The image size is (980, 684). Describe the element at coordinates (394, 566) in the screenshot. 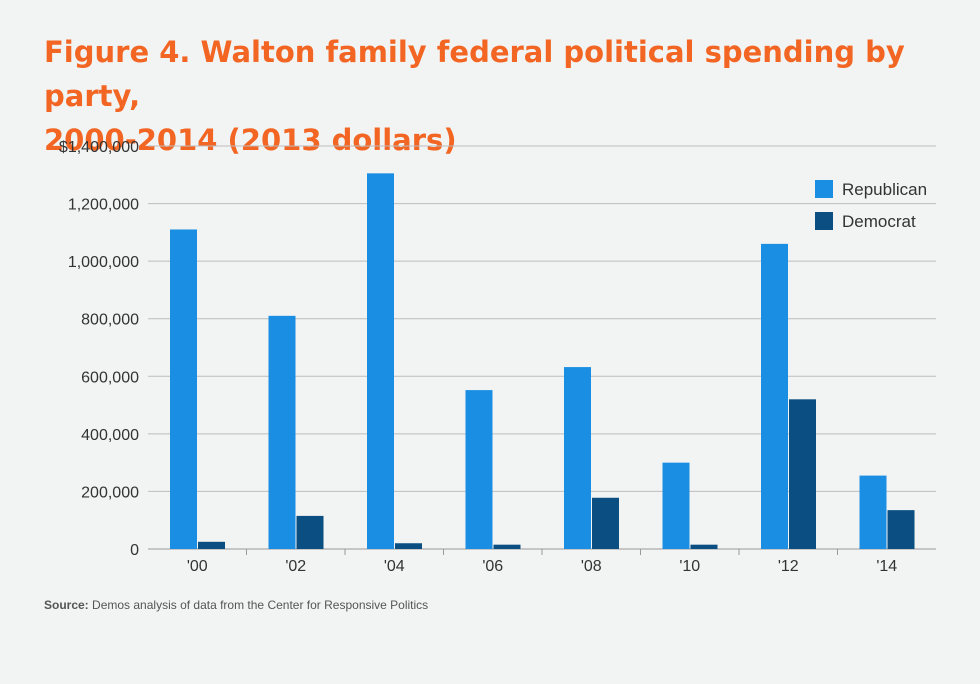

I see `x-tick-label: '04` at that location.